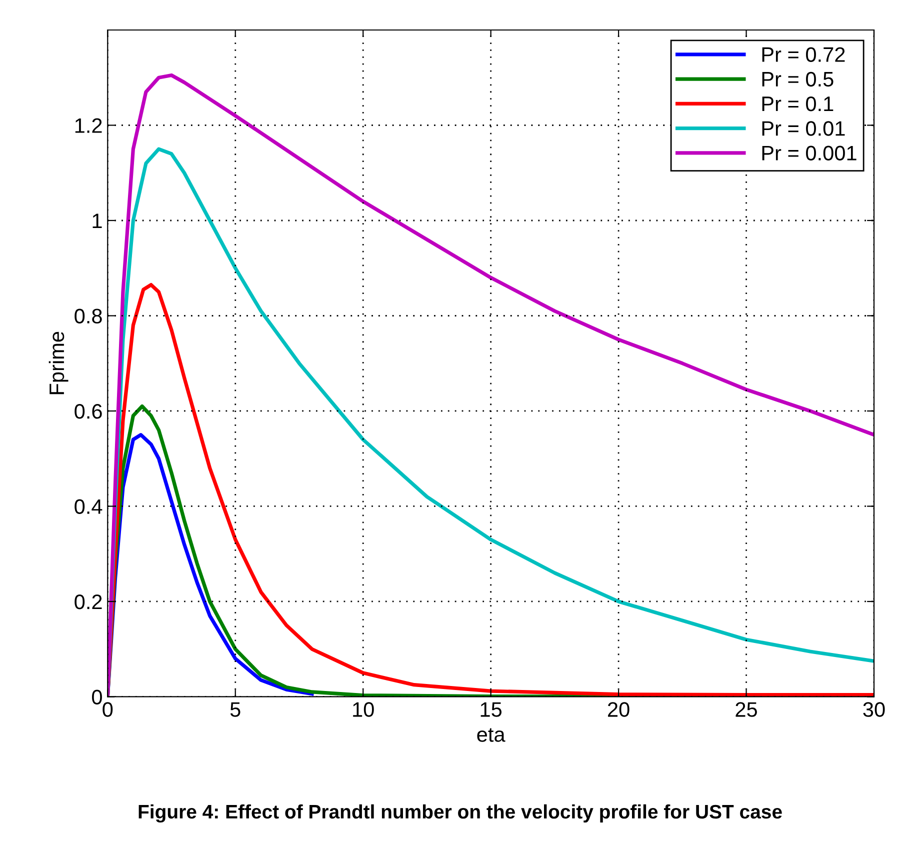 This screenshot has width=920, height=857. What do you see at coordinates (809, 153) in the screenshot?
I see `legend-label: Pr = 0.001` at bounding box center [809, 153].